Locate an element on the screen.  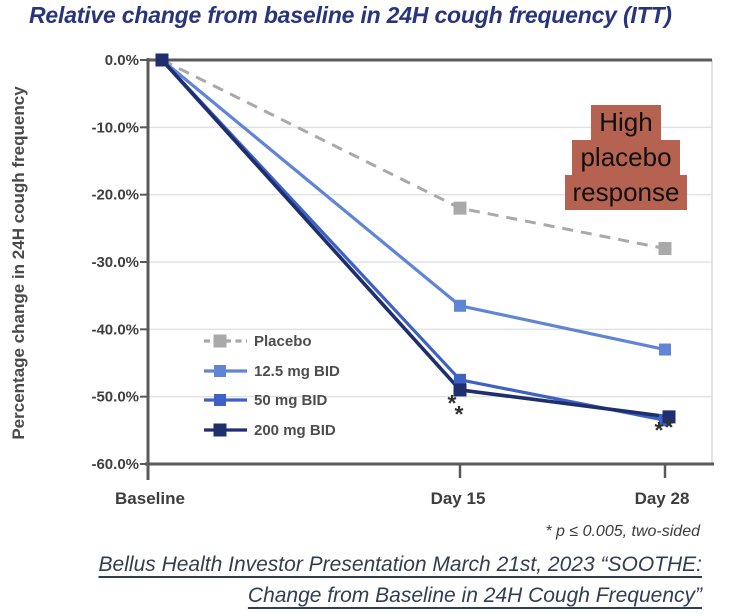
annotation-line: response is located at coordinates (626, 192).